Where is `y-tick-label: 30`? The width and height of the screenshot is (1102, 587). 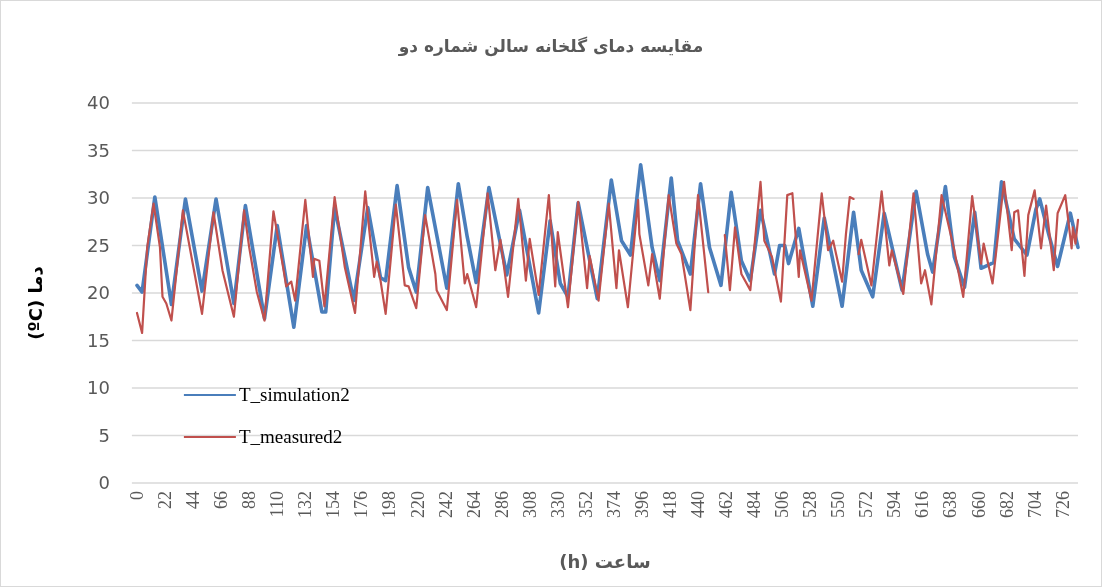 y-tick-label: 30 is located at coordinates (98, 197).